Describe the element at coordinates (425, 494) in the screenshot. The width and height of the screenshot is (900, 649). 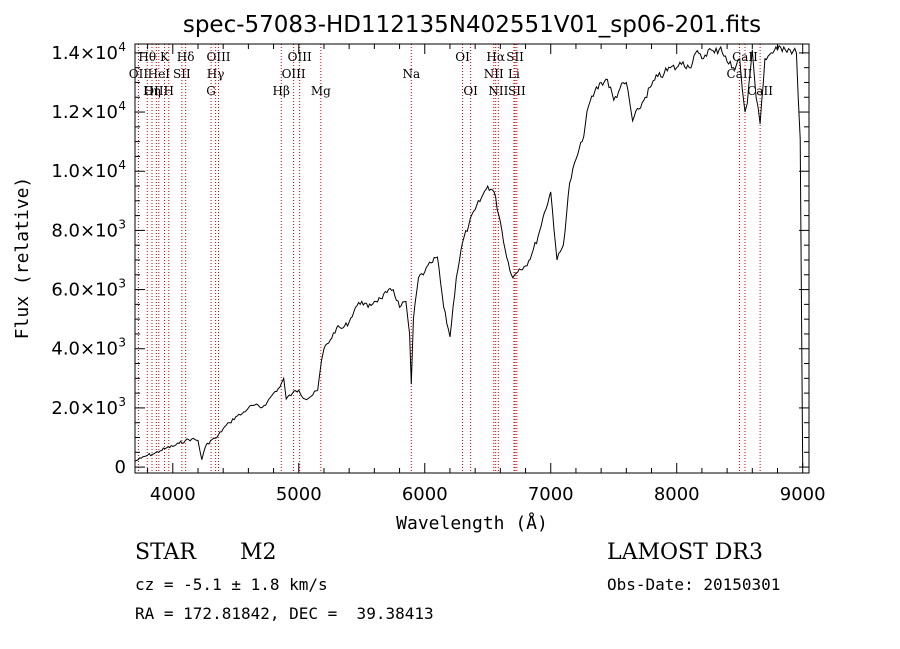
I see `x-tick-label: 6000` at that location.